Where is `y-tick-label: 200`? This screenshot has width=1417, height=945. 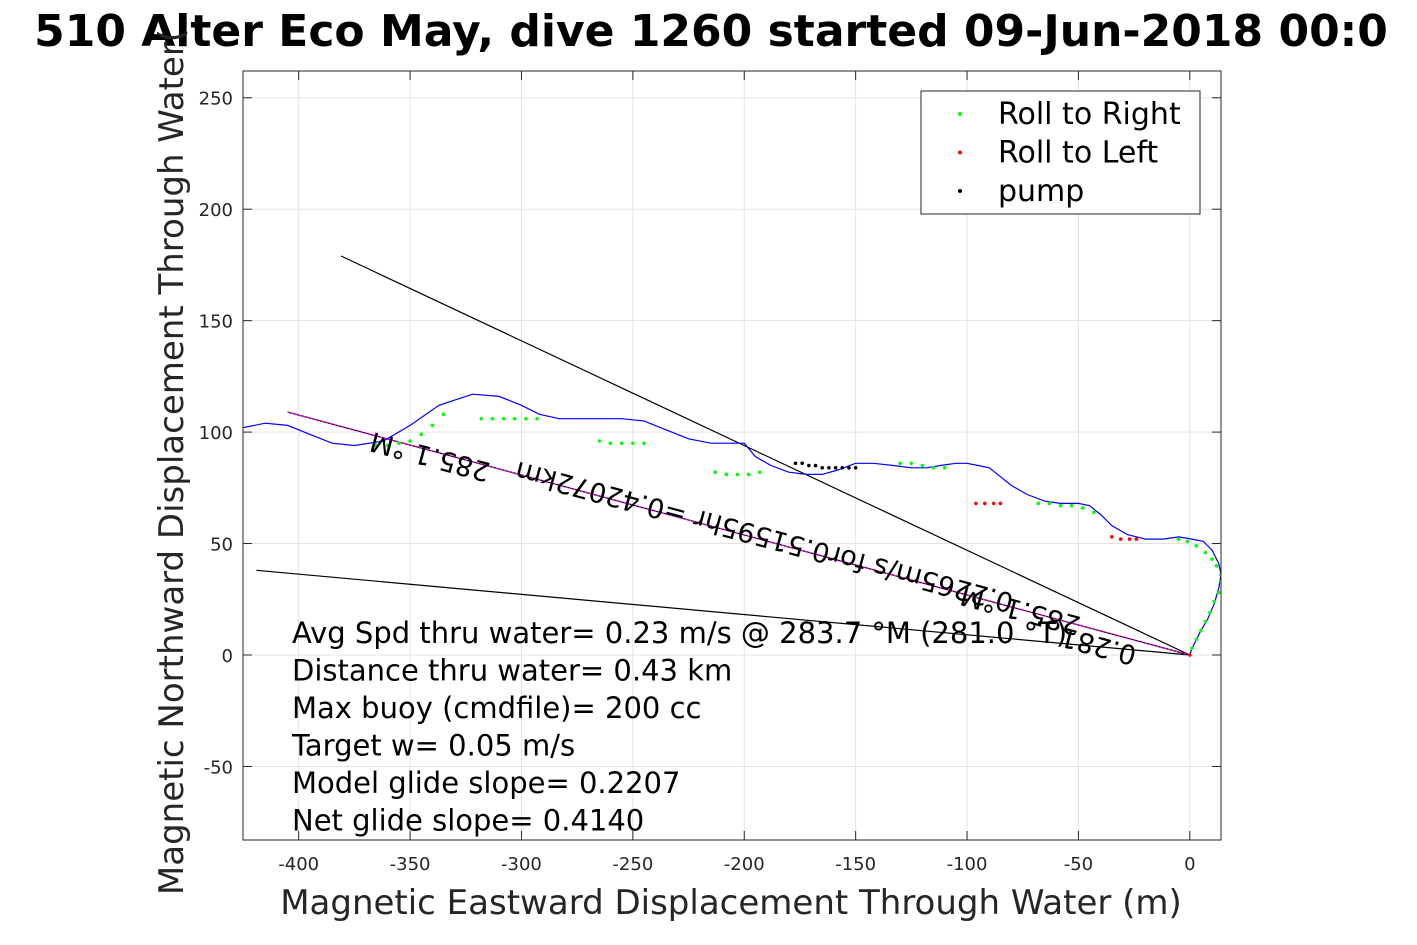
y-tick-label: 200 is located at coordinates (216, 210).